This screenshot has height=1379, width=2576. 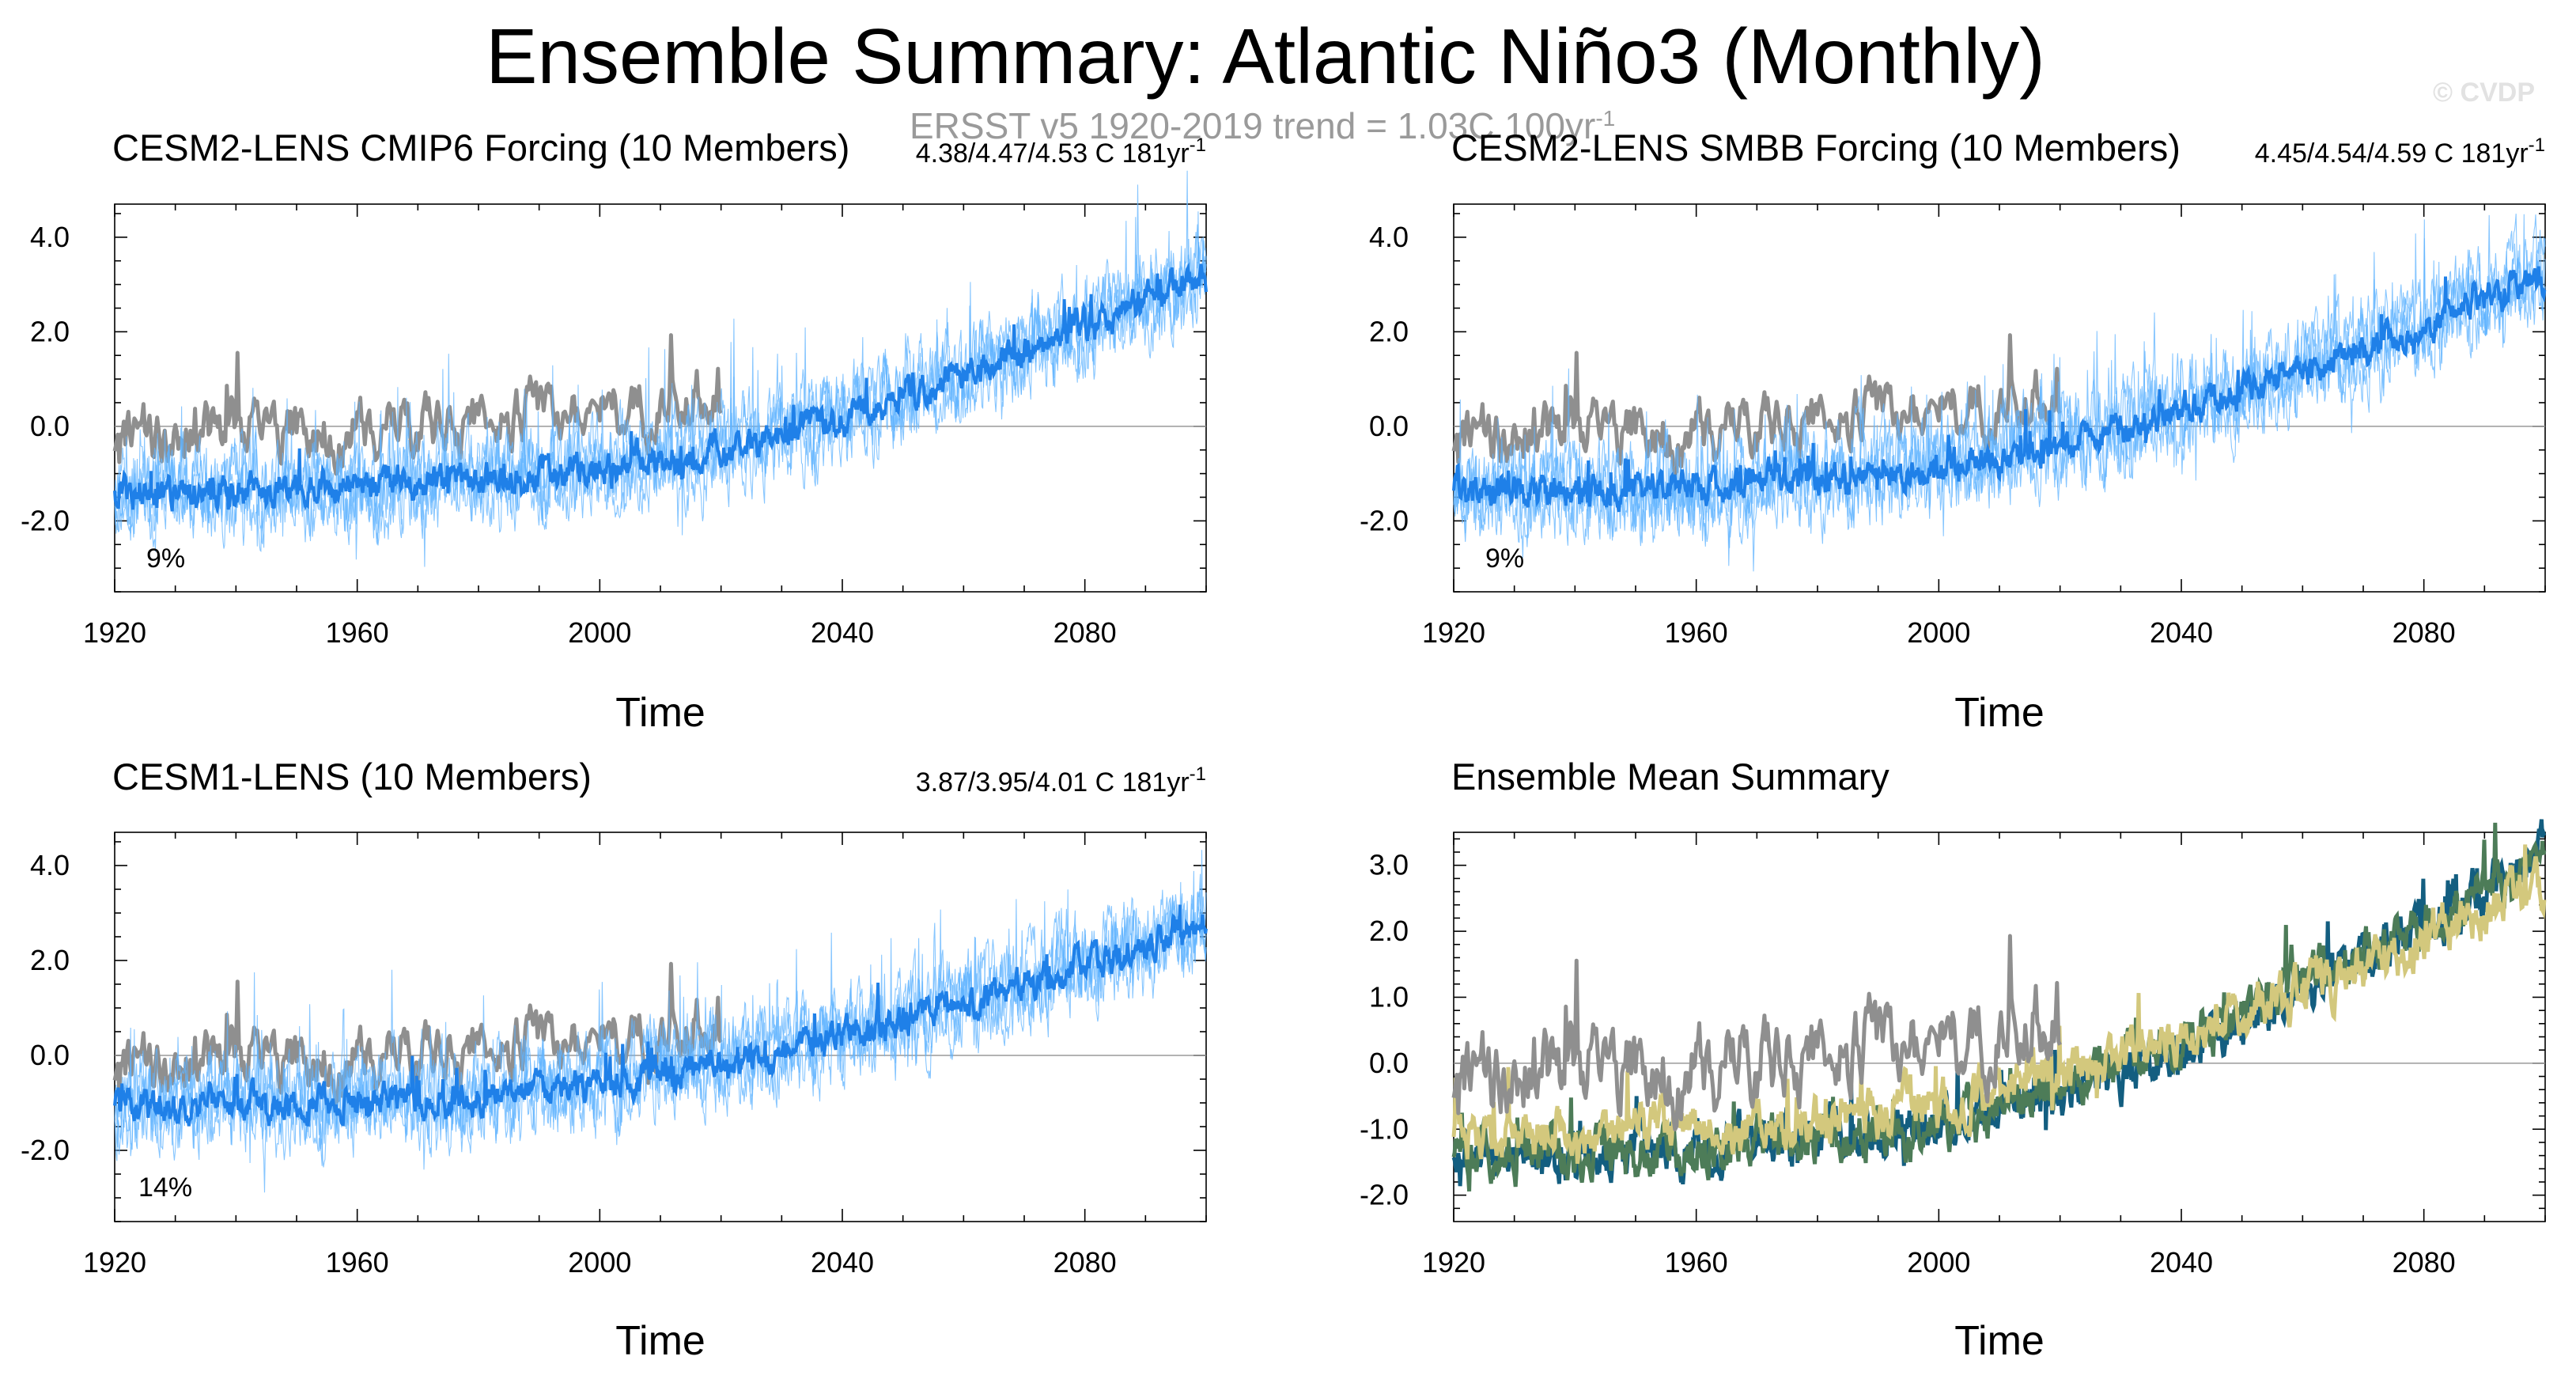 I want to click on panel-trend-label: 4.45/4.54/4.59 C 181yr-1, so click(x=2400, y=151).